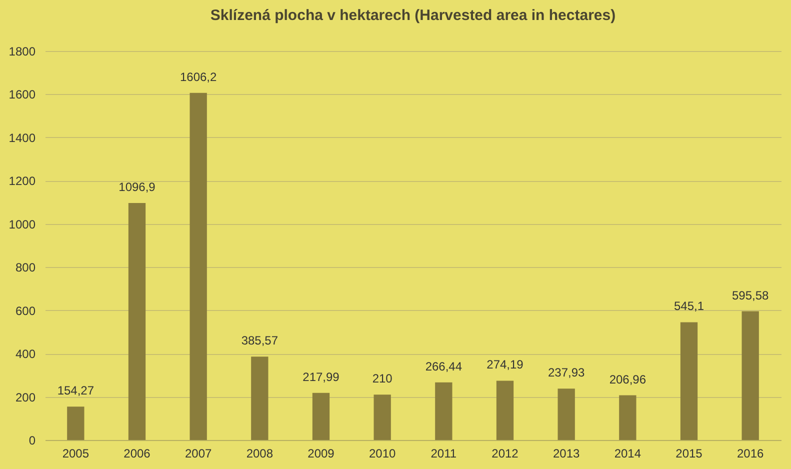 The height and width of the screenshot is (469, 791). Describe the element at coordinates (566, 453) in the screenshot. I see `x-tick-label: 2013` at that location.